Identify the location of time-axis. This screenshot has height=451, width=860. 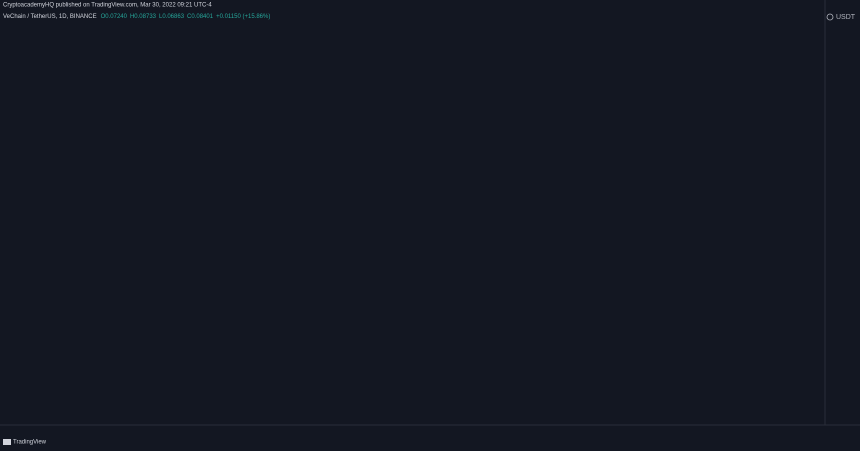
(430, 438).